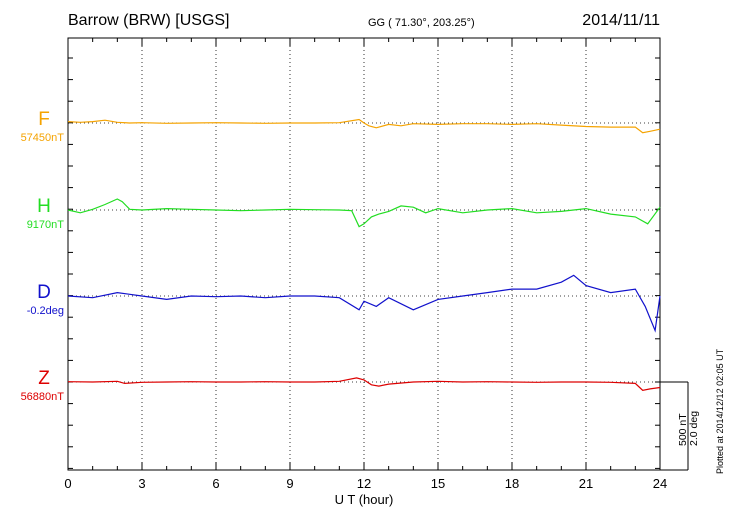 The height and width of the screenshot is (520, 730). I want to click on series-line-H, so click(364, 213).